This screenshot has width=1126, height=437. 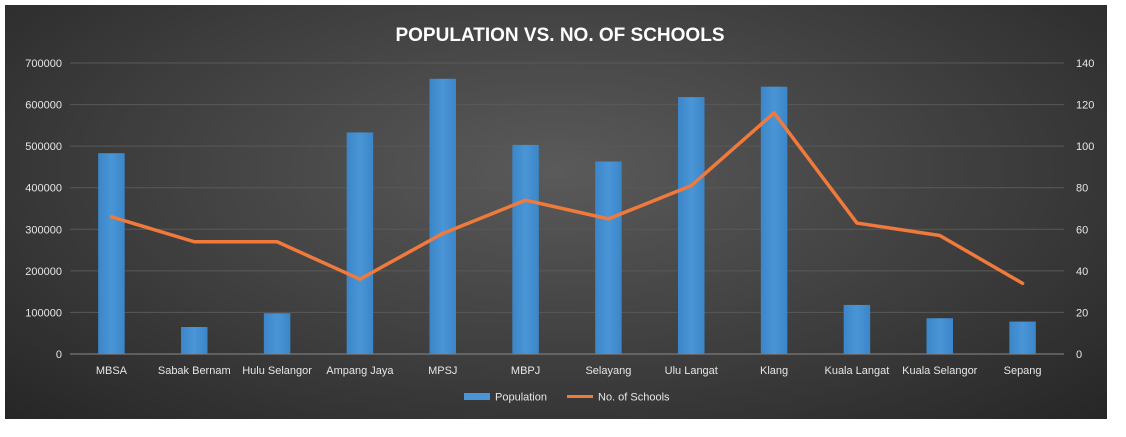 What do you see at coordinates (774, 371) in the screenshot?
I see `x-tick-label: Klang` at bounding box center [774, 371].